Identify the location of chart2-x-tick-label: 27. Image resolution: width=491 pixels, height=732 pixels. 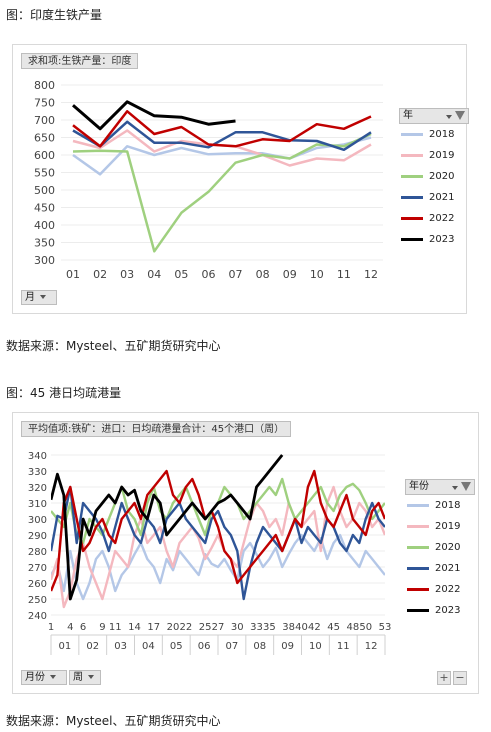
(218, 627).